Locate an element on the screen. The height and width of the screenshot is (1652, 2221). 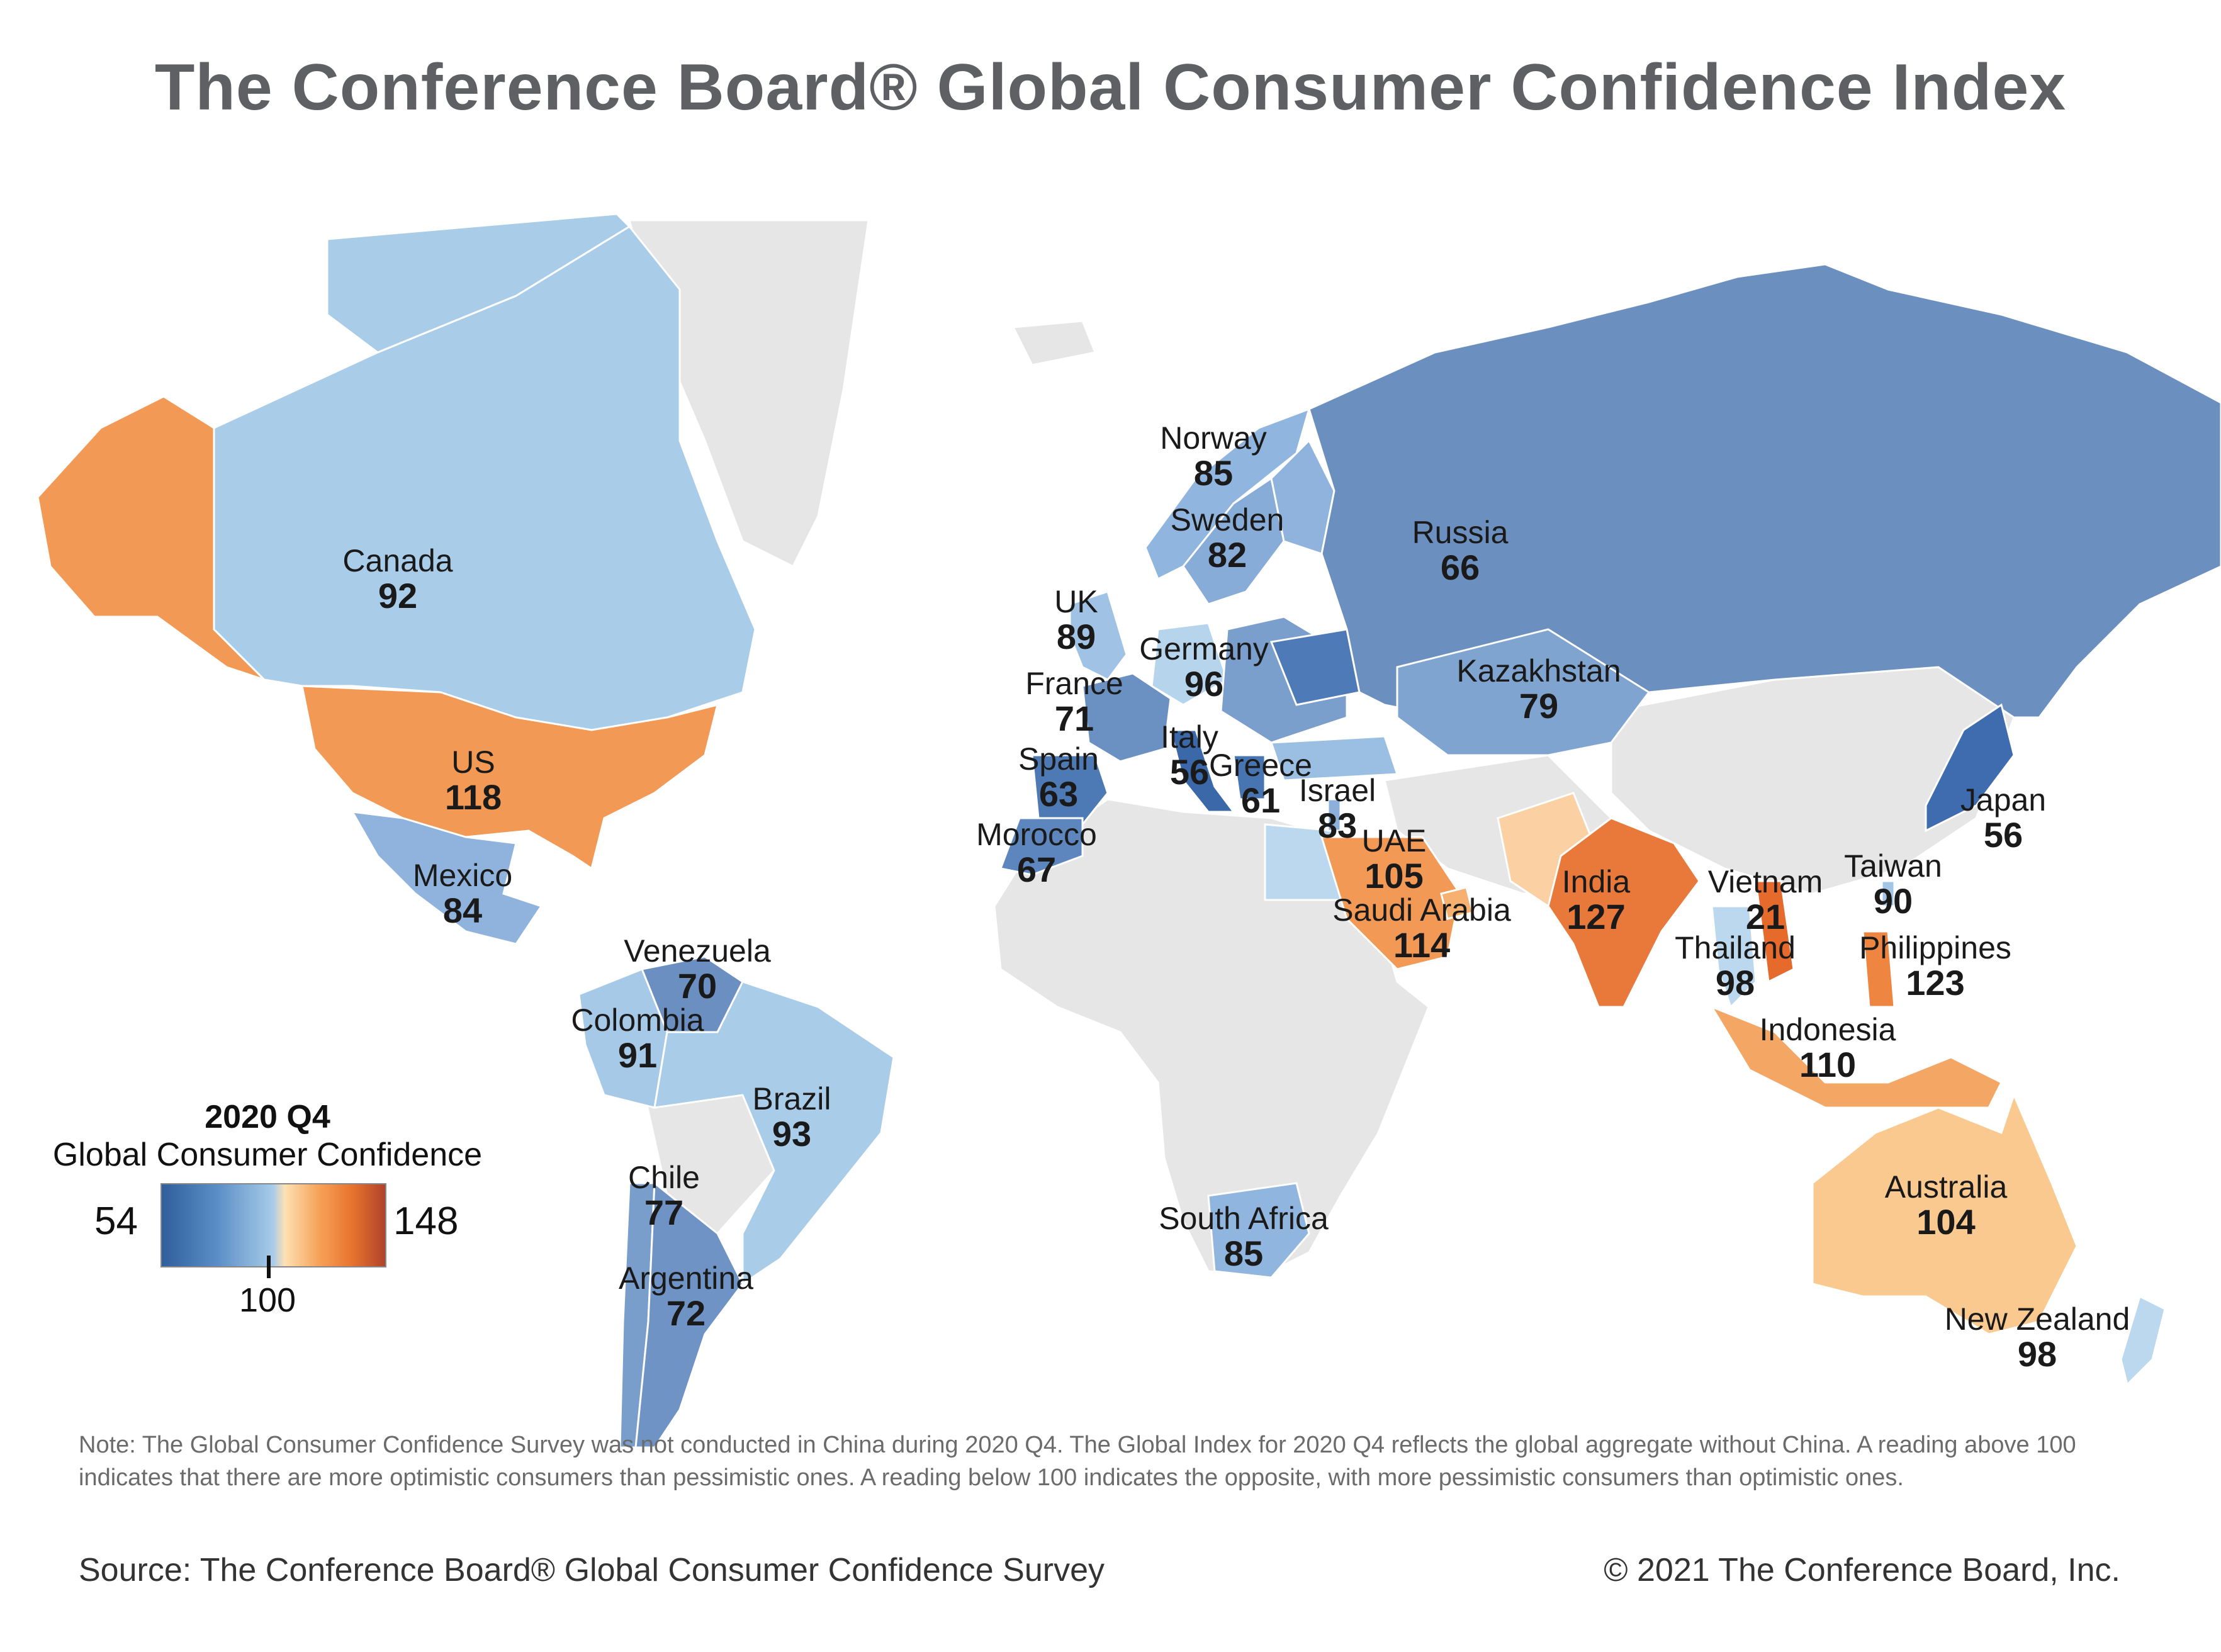
country-name: Saudi Arabia is located at coordinates (1421, 910).